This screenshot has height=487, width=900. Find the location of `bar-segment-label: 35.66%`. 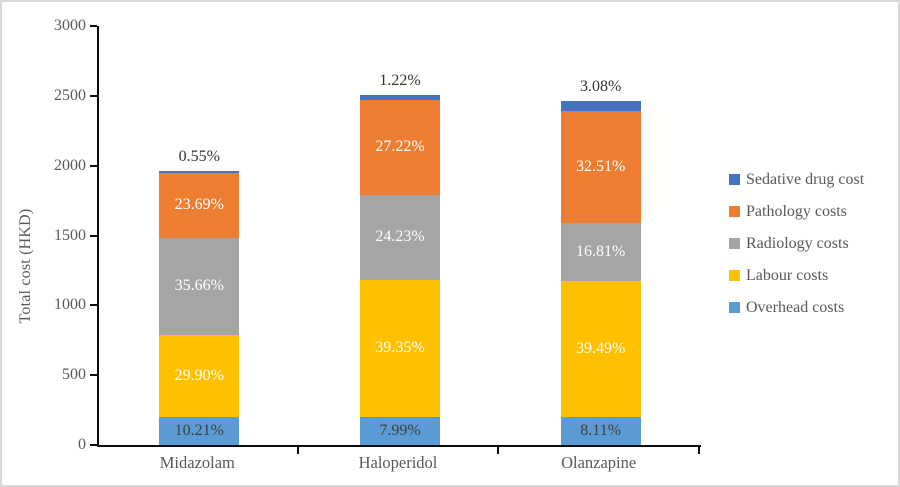

bar-segment-label: 35.66% is located at coordinates (199, 286).